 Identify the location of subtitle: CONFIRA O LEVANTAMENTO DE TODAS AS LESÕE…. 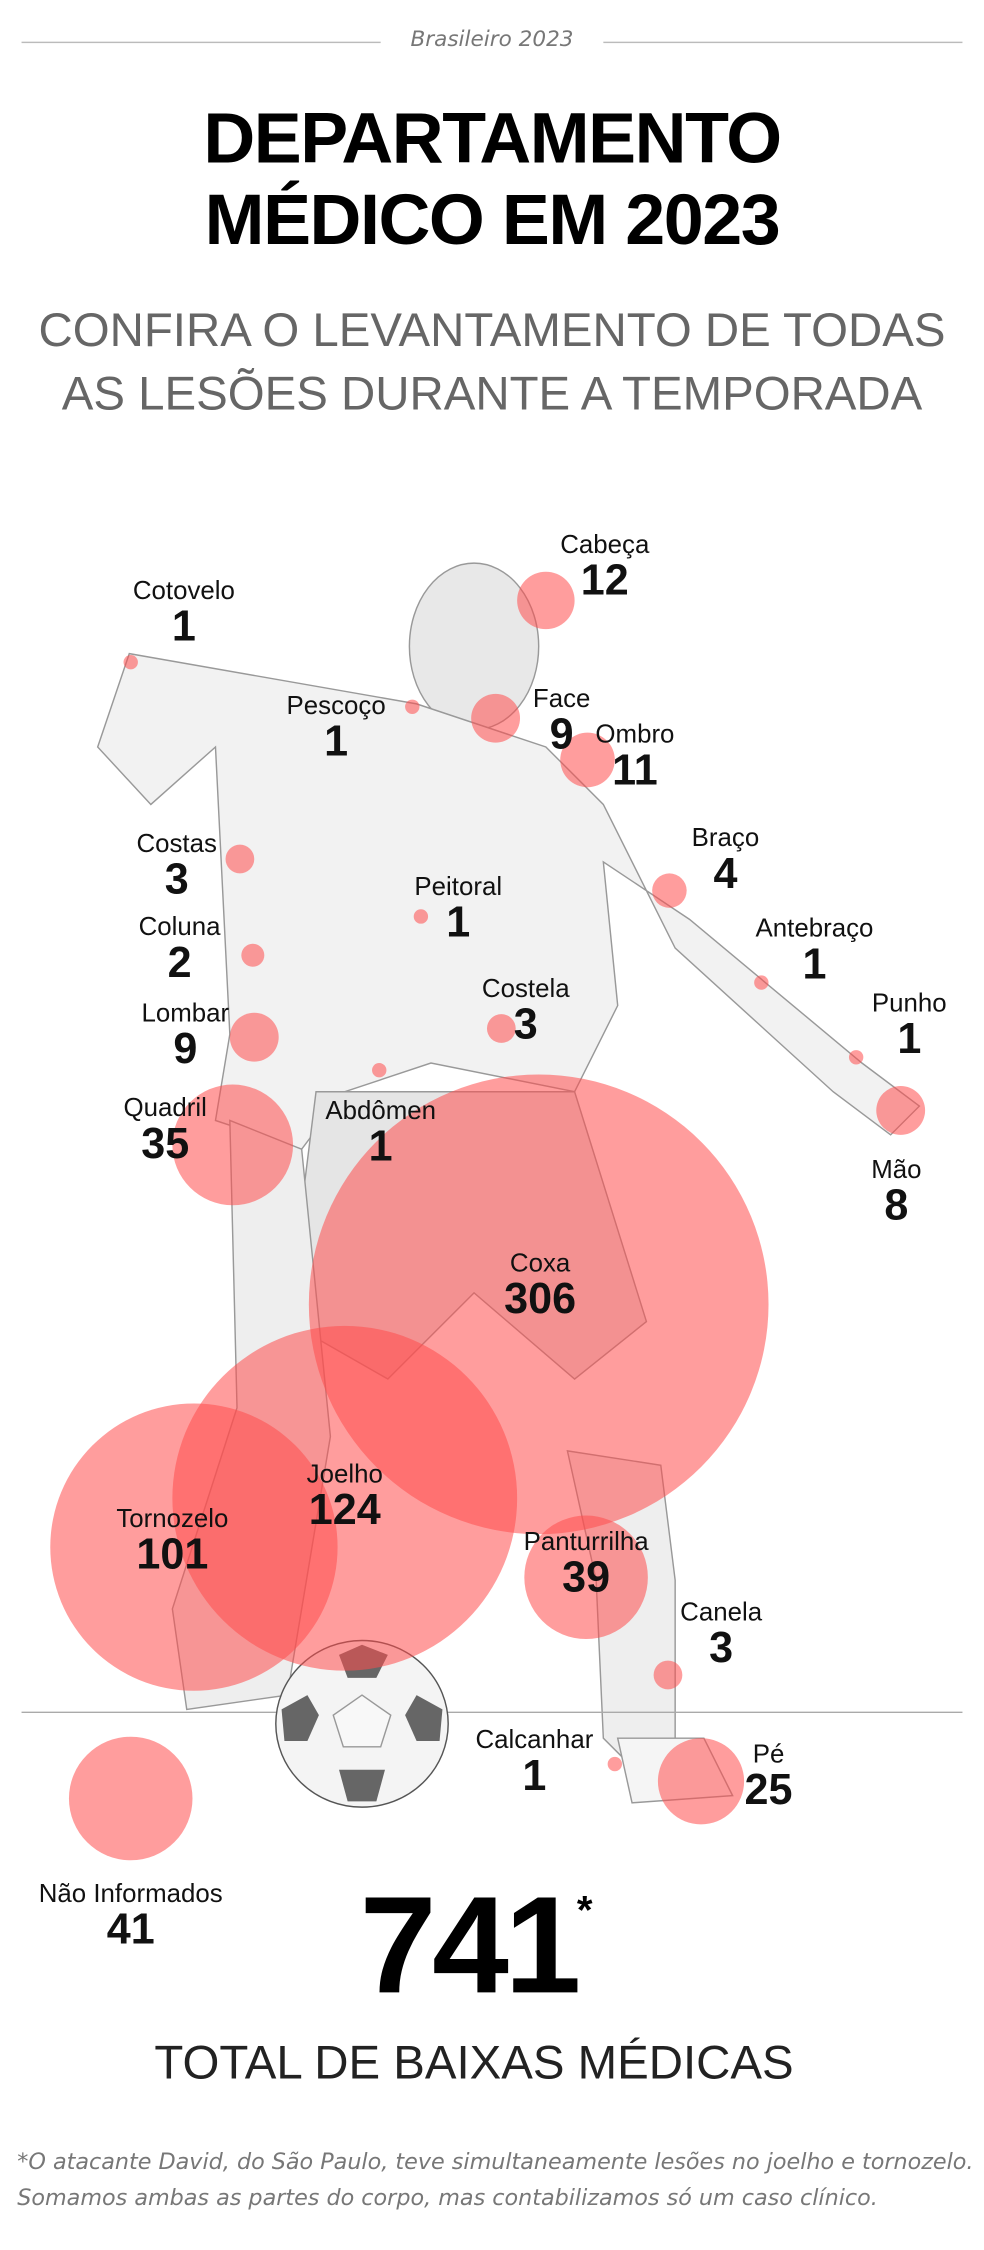
(492, 362).